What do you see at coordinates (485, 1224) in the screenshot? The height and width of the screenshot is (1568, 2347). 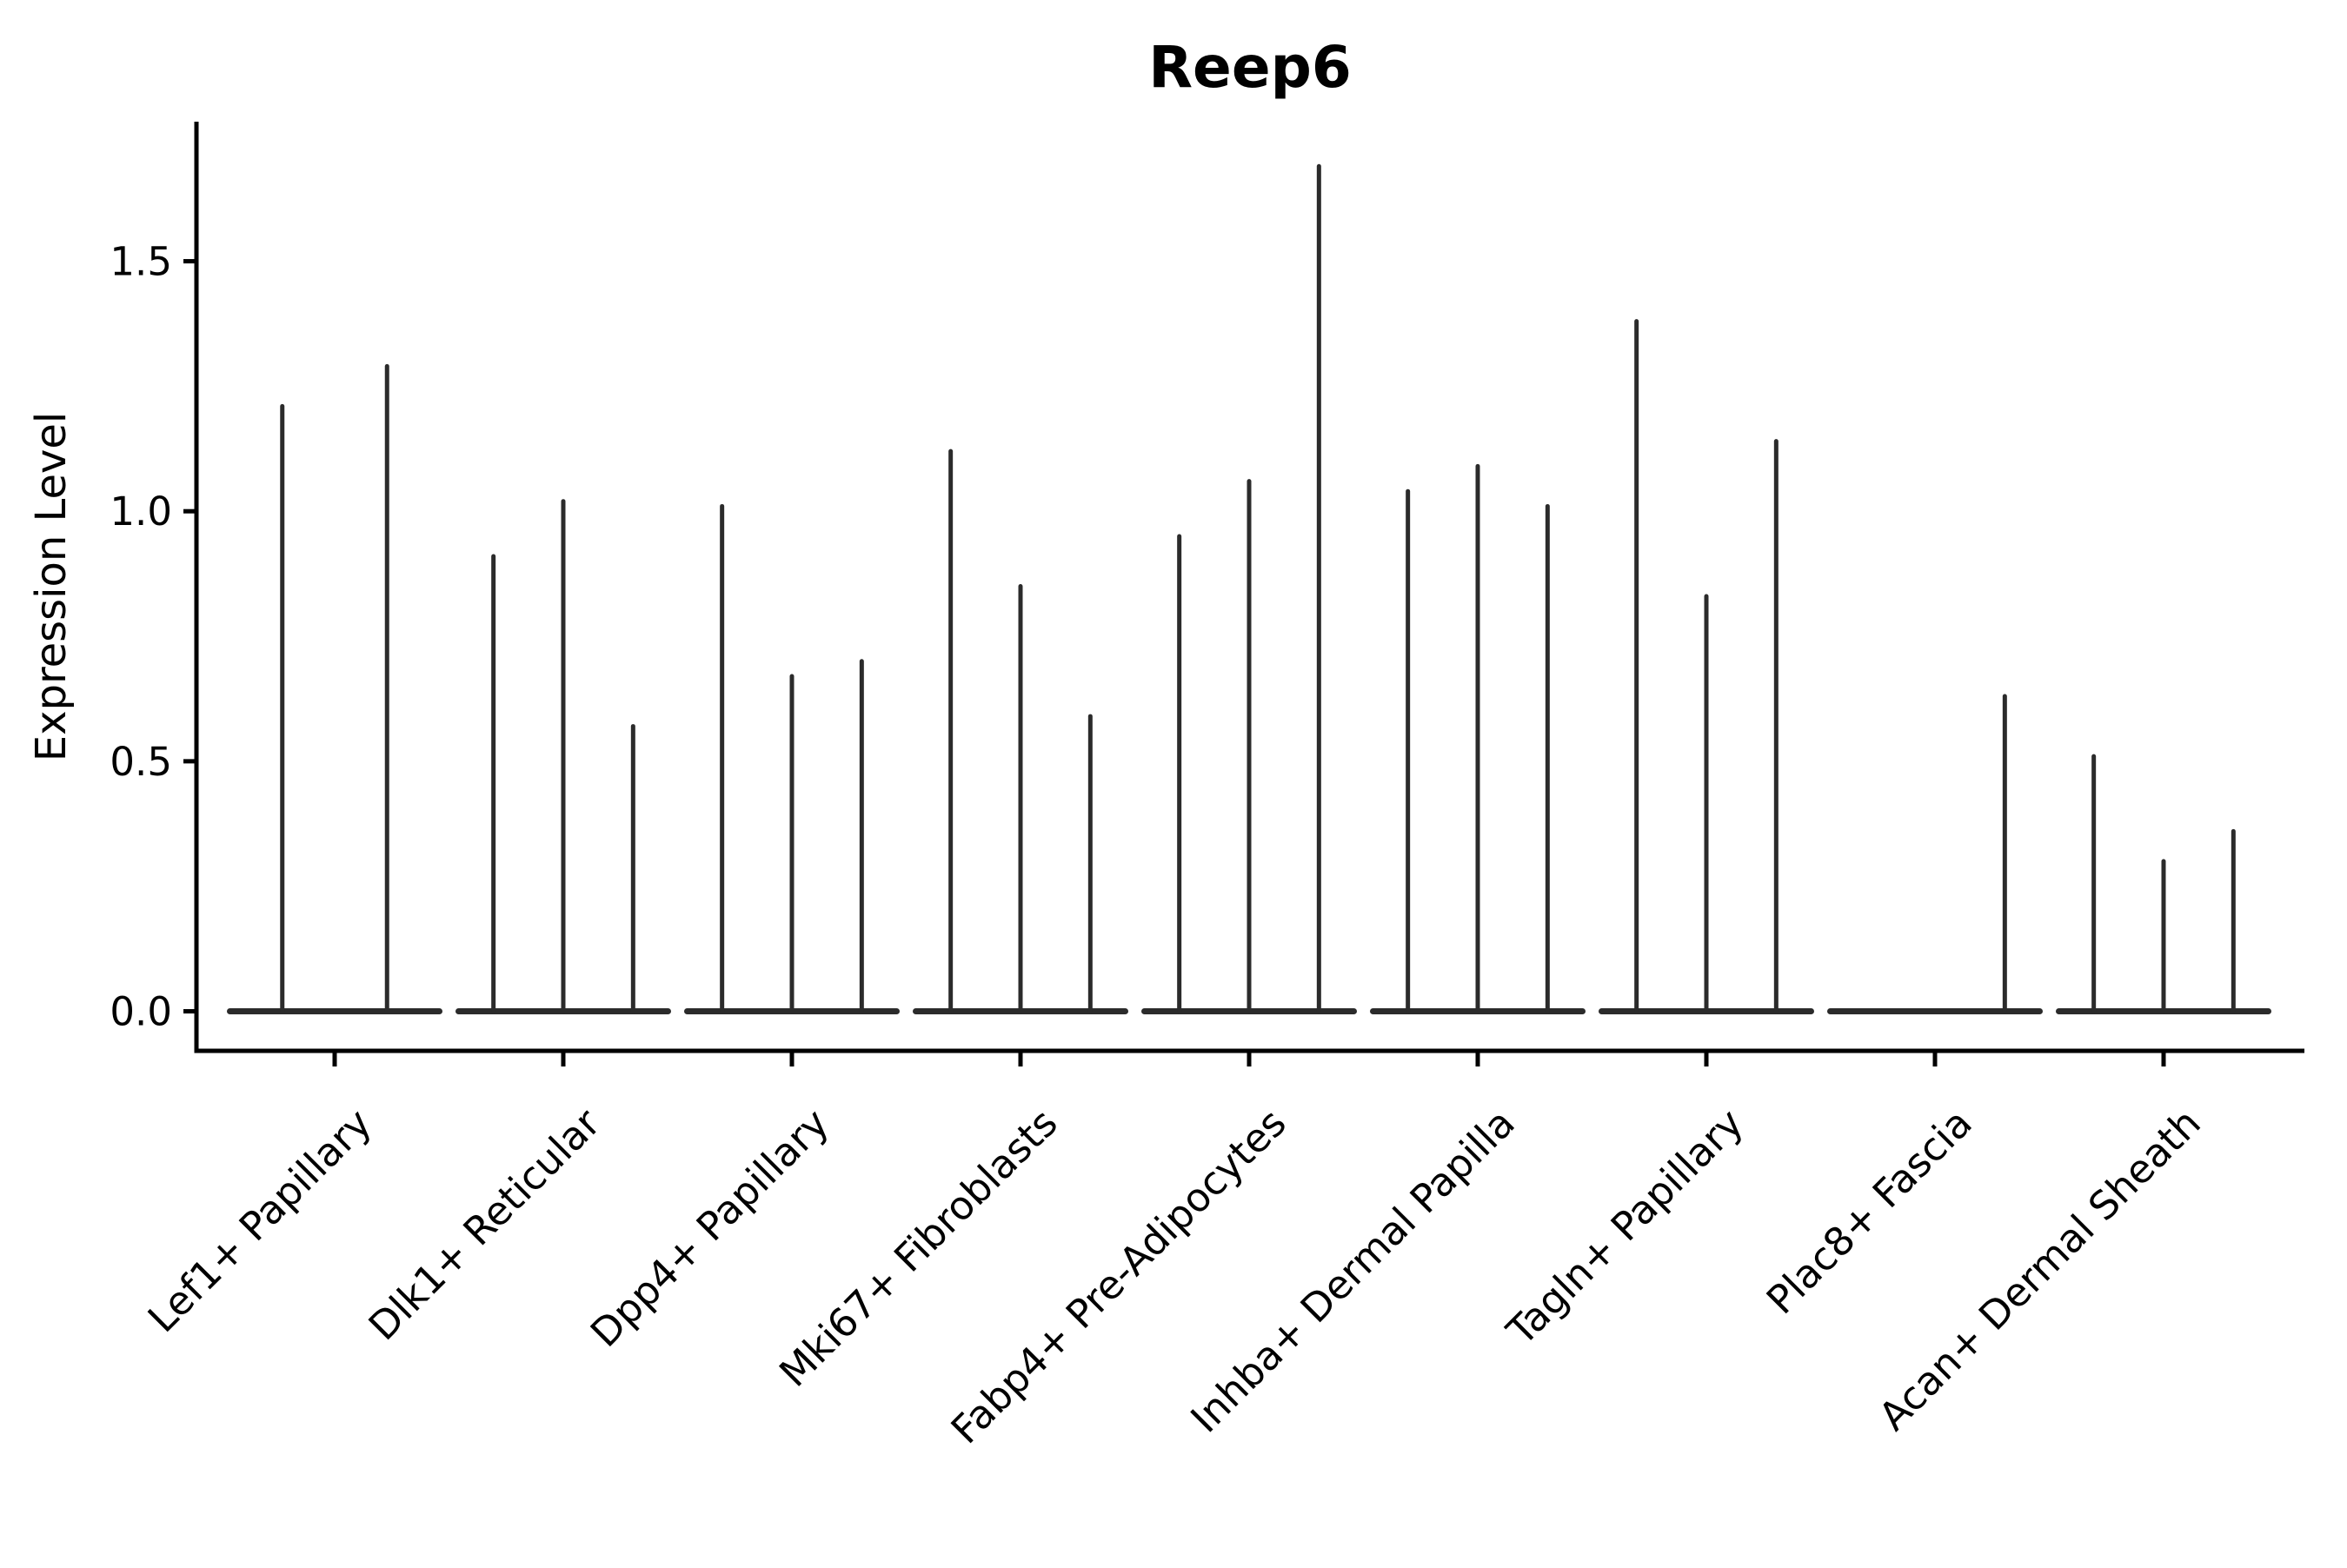 I see `x-axis-category-label: Dlk1+ Reticular` at bounding box center [485, 1224].